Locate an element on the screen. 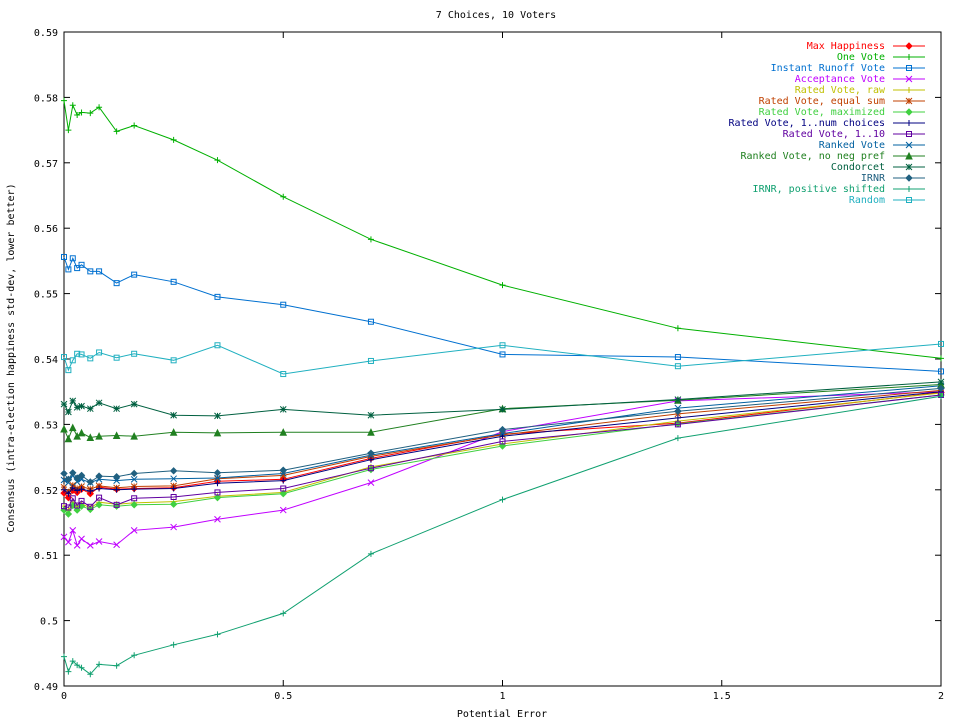  legend-label: Acceptance Vote is located at coordinates (840, 79).